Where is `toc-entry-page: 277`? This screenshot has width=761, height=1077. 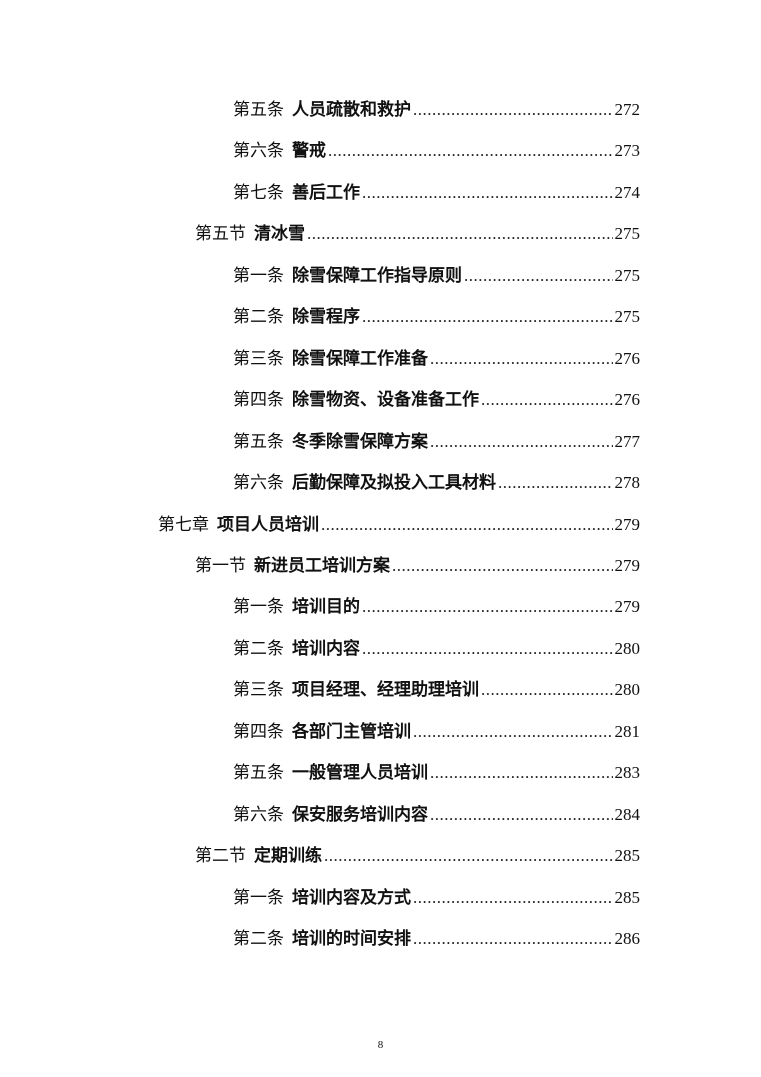 toc-entry-page: 277 is located at coordinates (627, 441).